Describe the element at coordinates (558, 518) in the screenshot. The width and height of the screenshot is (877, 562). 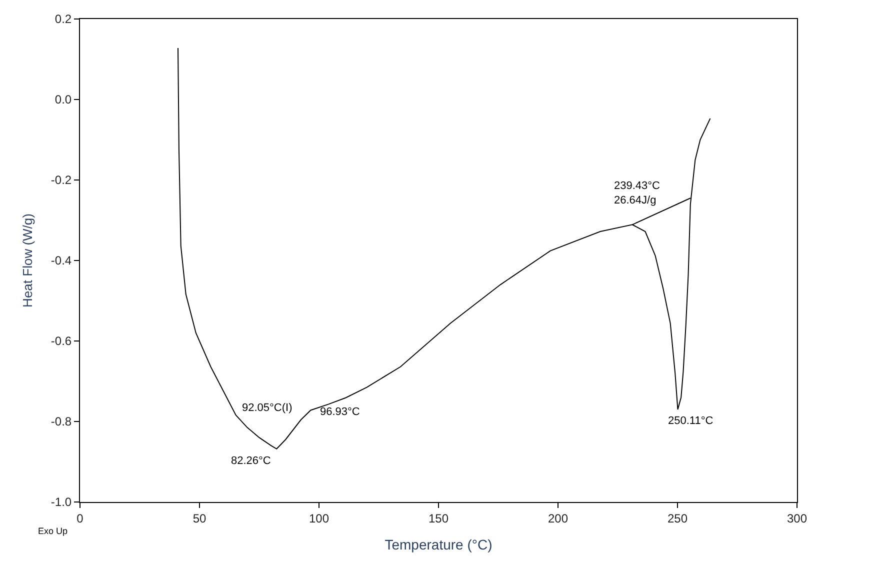
I see `x-tick-label: 200` at that location.